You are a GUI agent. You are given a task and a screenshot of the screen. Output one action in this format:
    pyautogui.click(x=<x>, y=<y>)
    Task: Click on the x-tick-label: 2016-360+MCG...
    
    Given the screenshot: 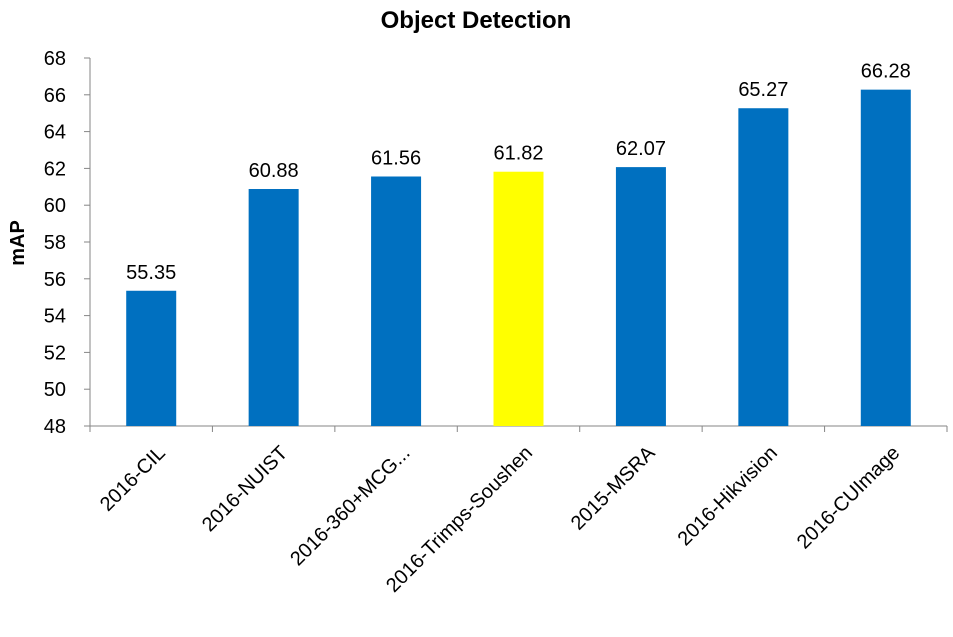 What is the action you would take?
    pyautogui.click(x=350, y=506)
    